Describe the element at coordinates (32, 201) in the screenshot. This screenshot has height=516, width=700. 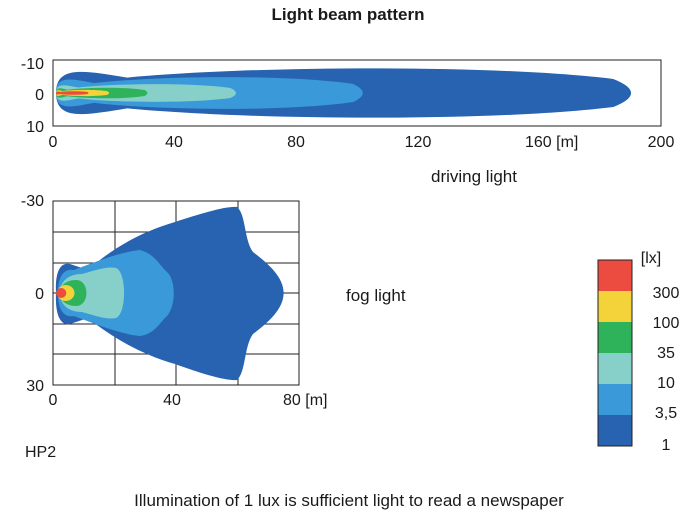
I see `fog-ytick: -30` at that location.